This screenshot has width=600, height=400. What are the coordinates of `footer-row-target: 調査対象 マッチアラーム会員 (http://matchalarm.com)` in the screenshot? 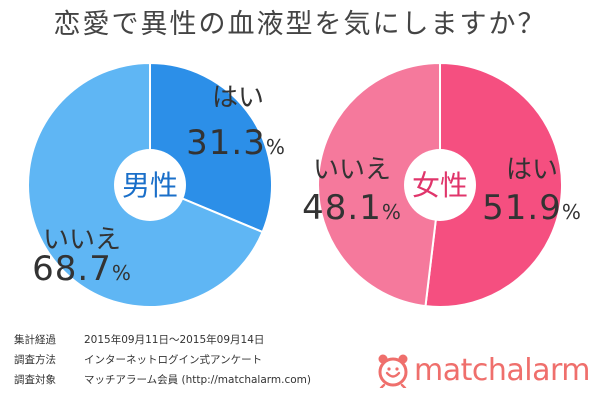 It's located at (162, 379).